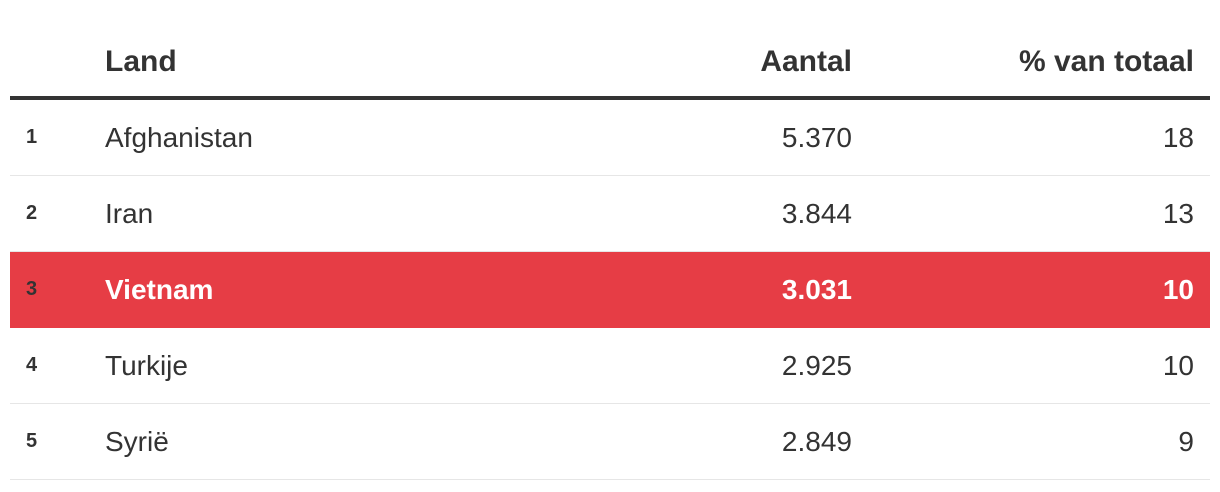  What do you see at coordinates (137, 441) in the screenshot?
I see `row-land: Syrië` at bounding box center [137, 441].